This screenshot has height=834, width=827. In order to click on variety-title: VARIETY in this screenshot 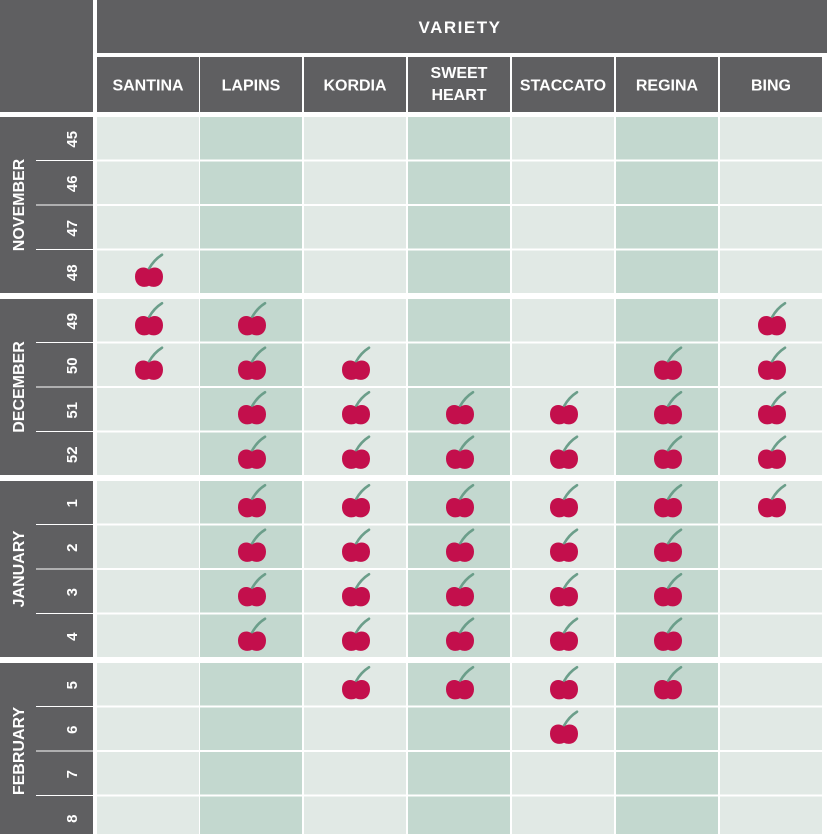, I will do `click(460, 27)`.